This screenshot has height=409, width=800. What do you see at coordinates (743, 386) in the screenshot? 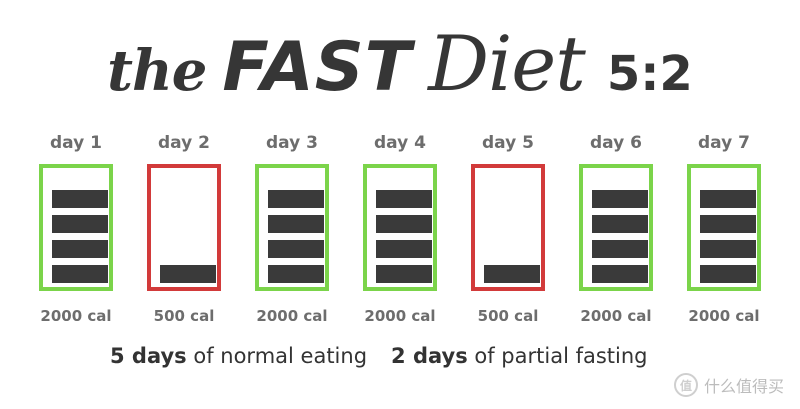
I see `watermark-text: 什么值得买` at bounding box center [743, 386].